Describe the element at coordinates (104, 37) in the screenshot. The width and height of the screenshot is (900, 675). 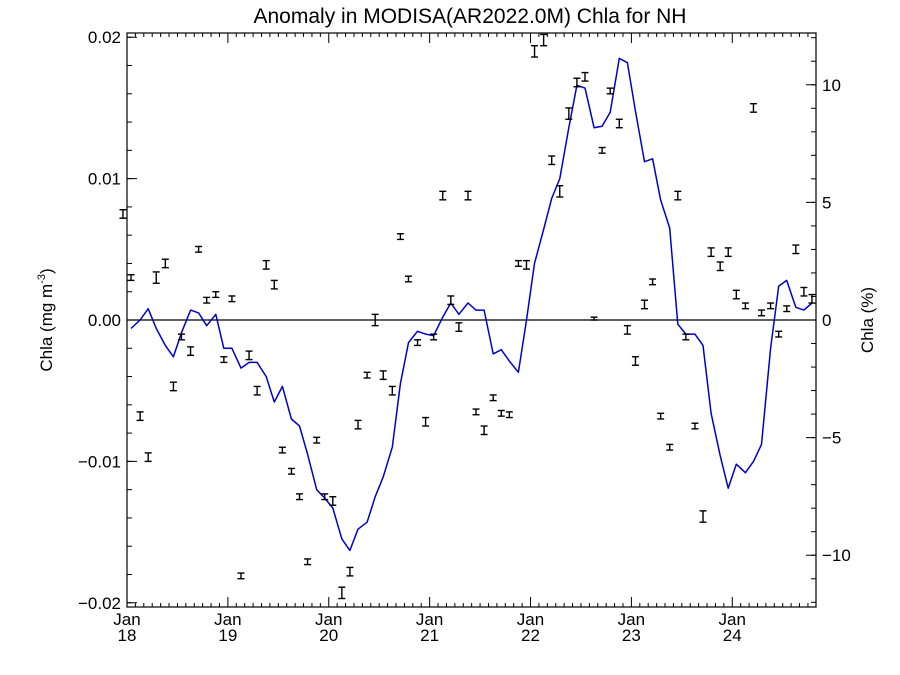
I see `y-left-tick-label: 0.02` at that location.